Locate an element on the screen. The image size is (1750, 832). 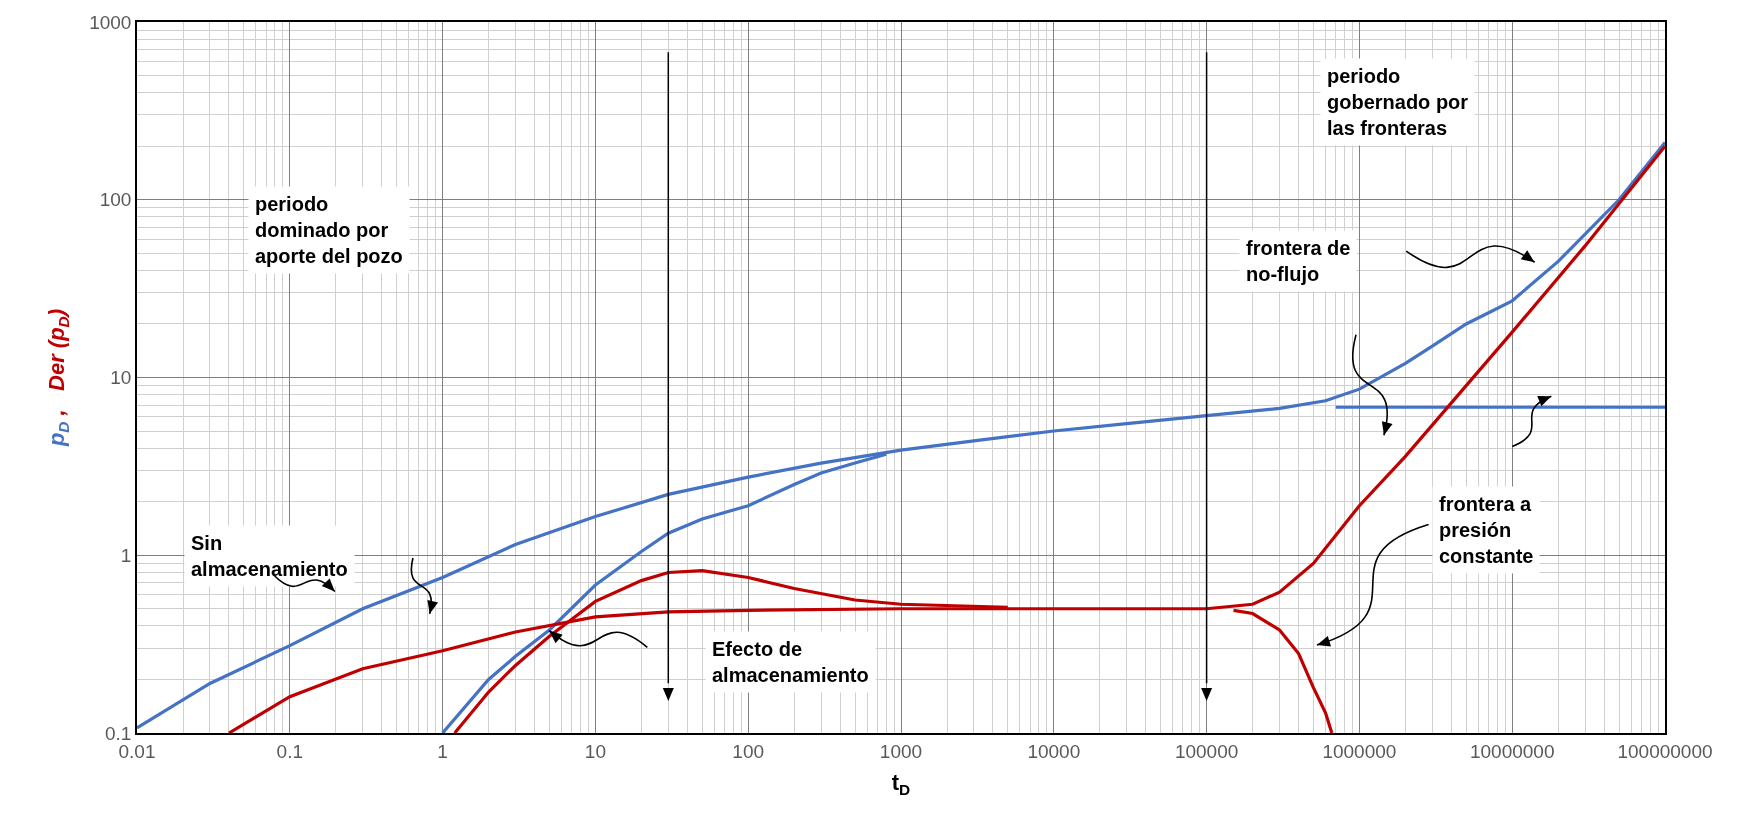
x-tick-label: 1000 is located at coordinates (901, 751).